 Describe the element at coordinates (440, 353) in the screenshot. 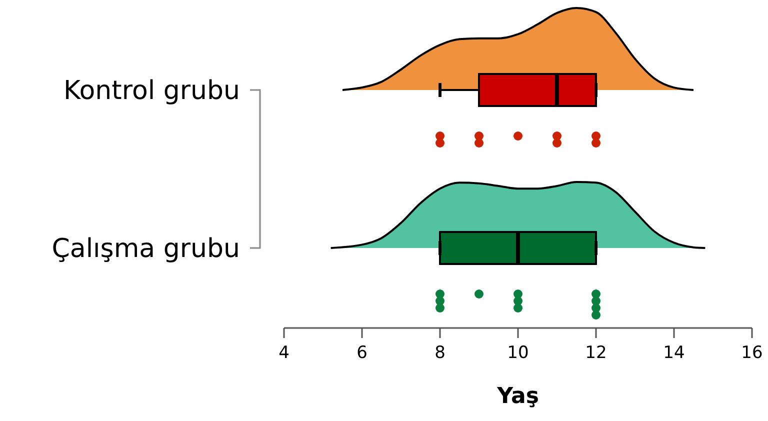

I see `x-tick-label: 8` at that location.